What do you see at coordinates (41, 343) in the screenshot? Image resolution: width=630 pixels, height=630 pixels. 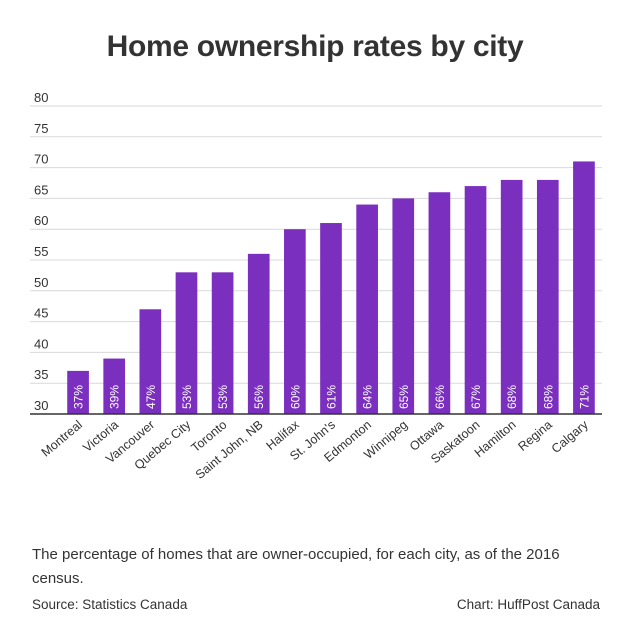 I see `y-tick-label: 40` at bounding box center [41, 343].